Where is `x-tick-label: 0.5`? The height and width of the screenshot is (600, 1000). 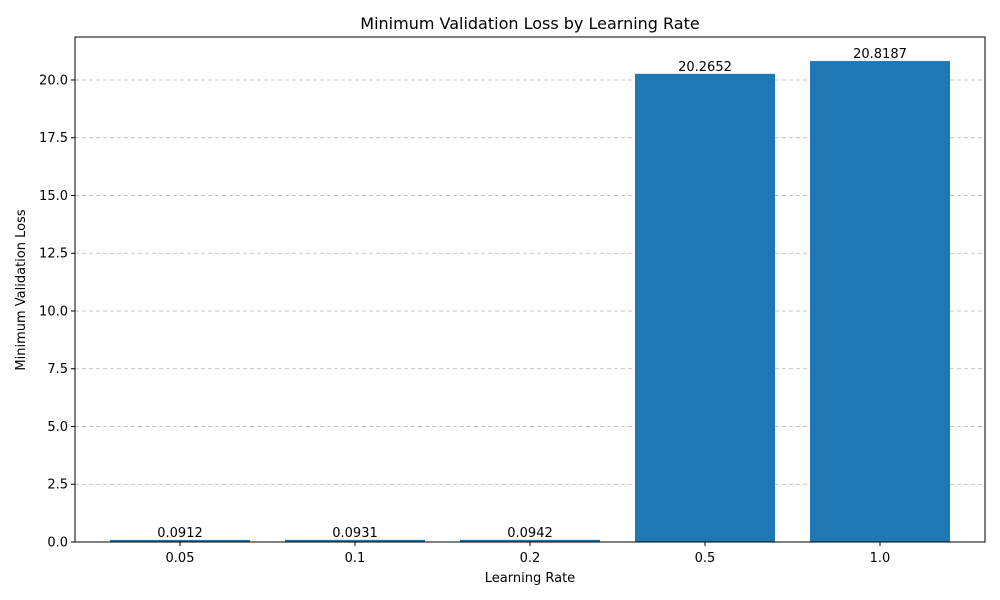 x-tick-label: 0.5 is located at coordinates (705, 558).